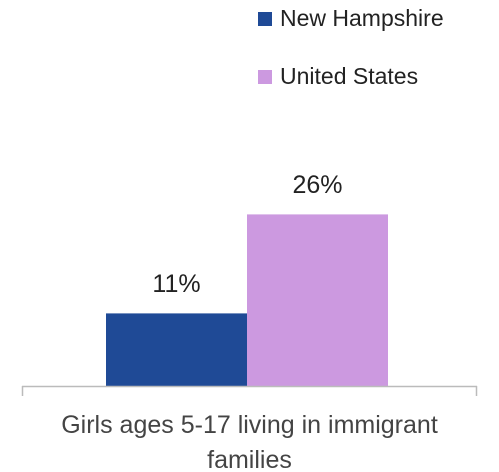 This screenshot has height=472, width=499. I want to click on data-label: 11%, so click(176, 284).